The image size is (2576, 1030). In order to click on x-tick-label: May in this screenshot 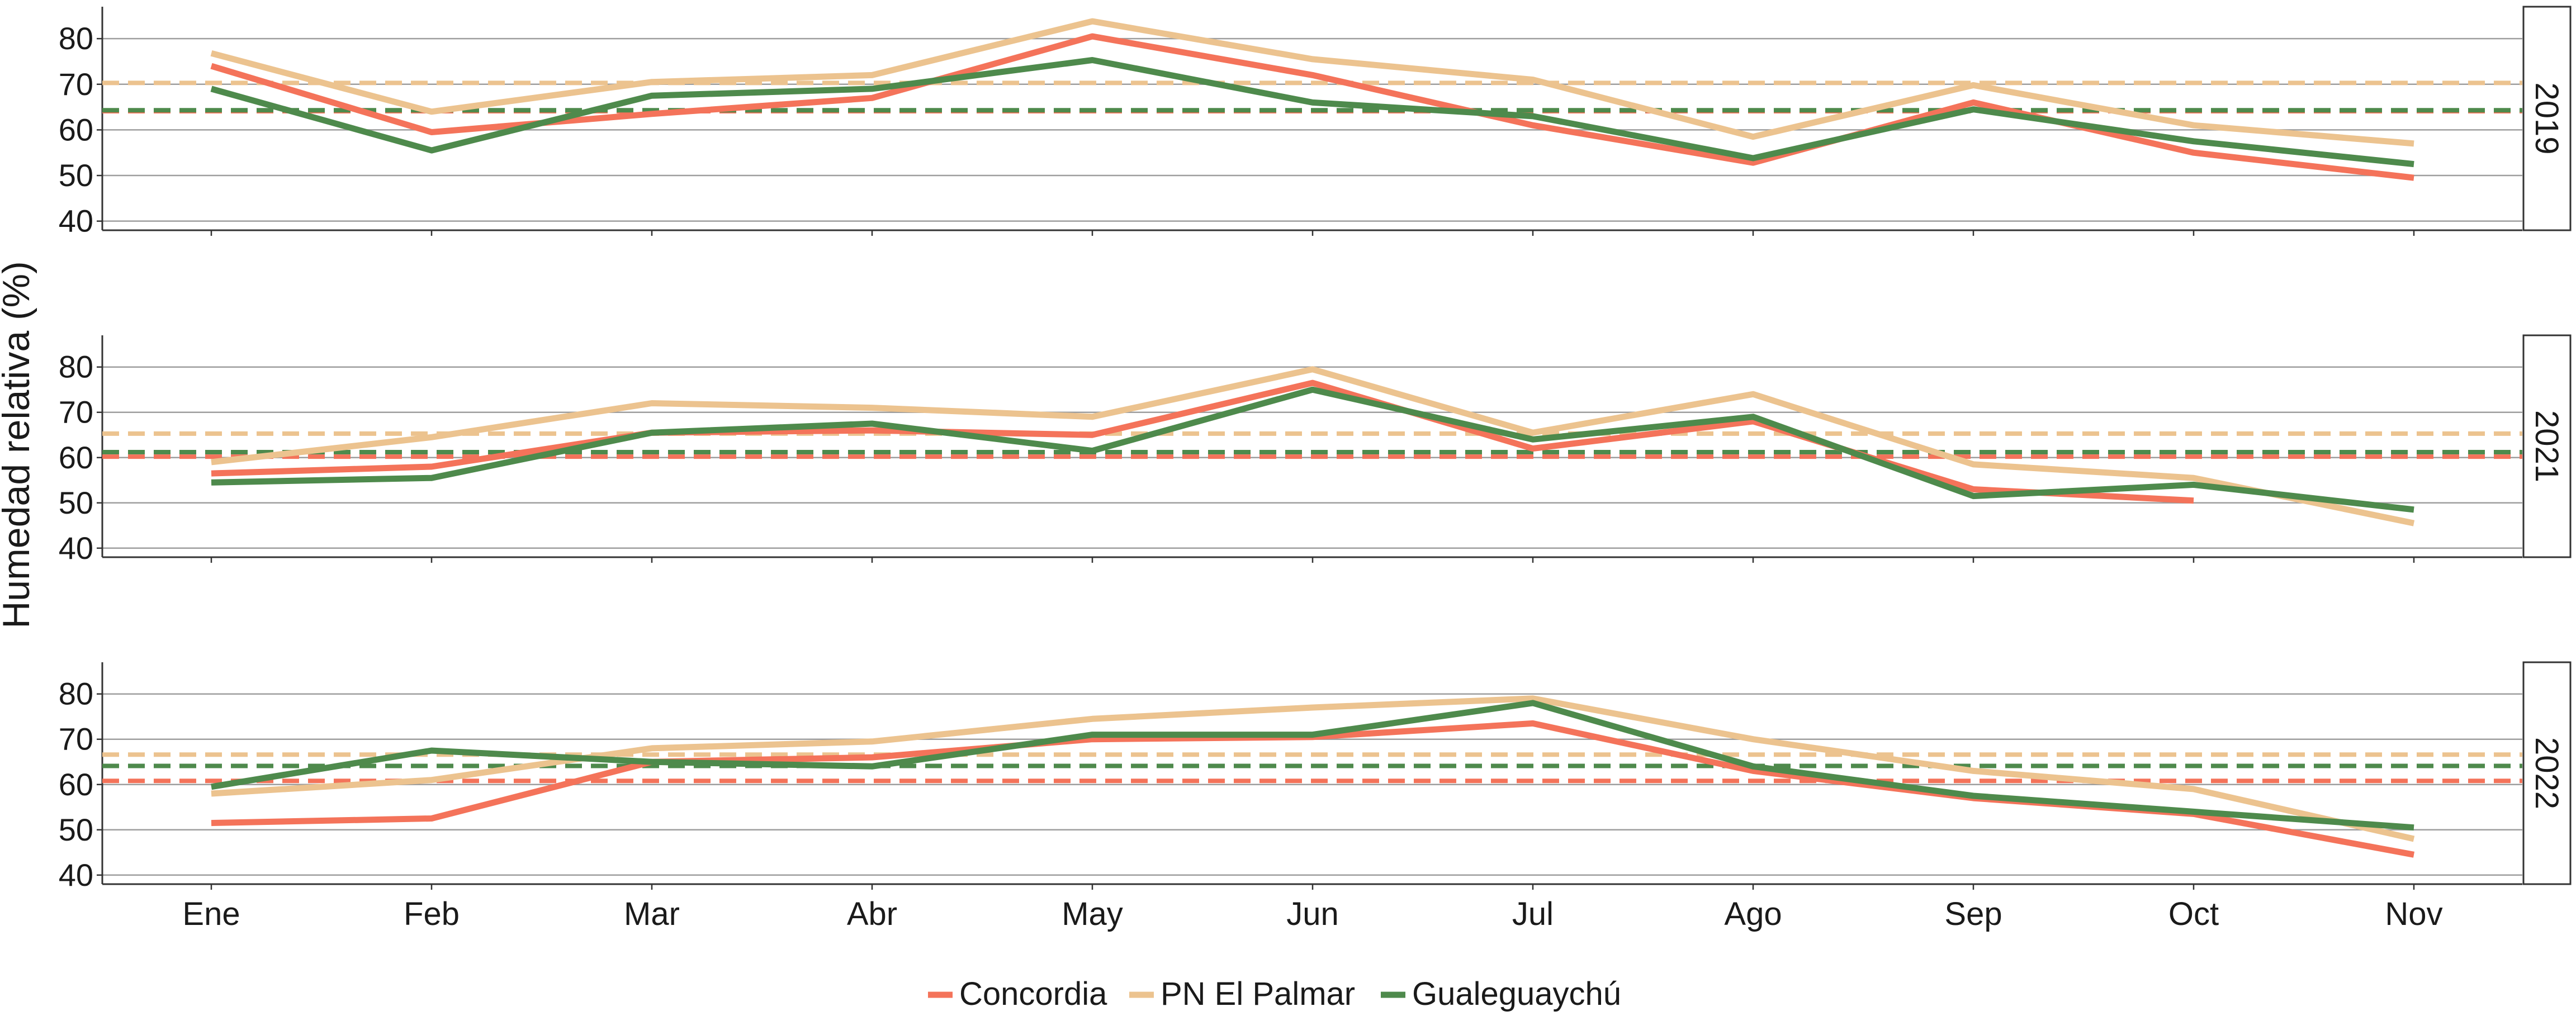, I will do `click(1093, 914)`.